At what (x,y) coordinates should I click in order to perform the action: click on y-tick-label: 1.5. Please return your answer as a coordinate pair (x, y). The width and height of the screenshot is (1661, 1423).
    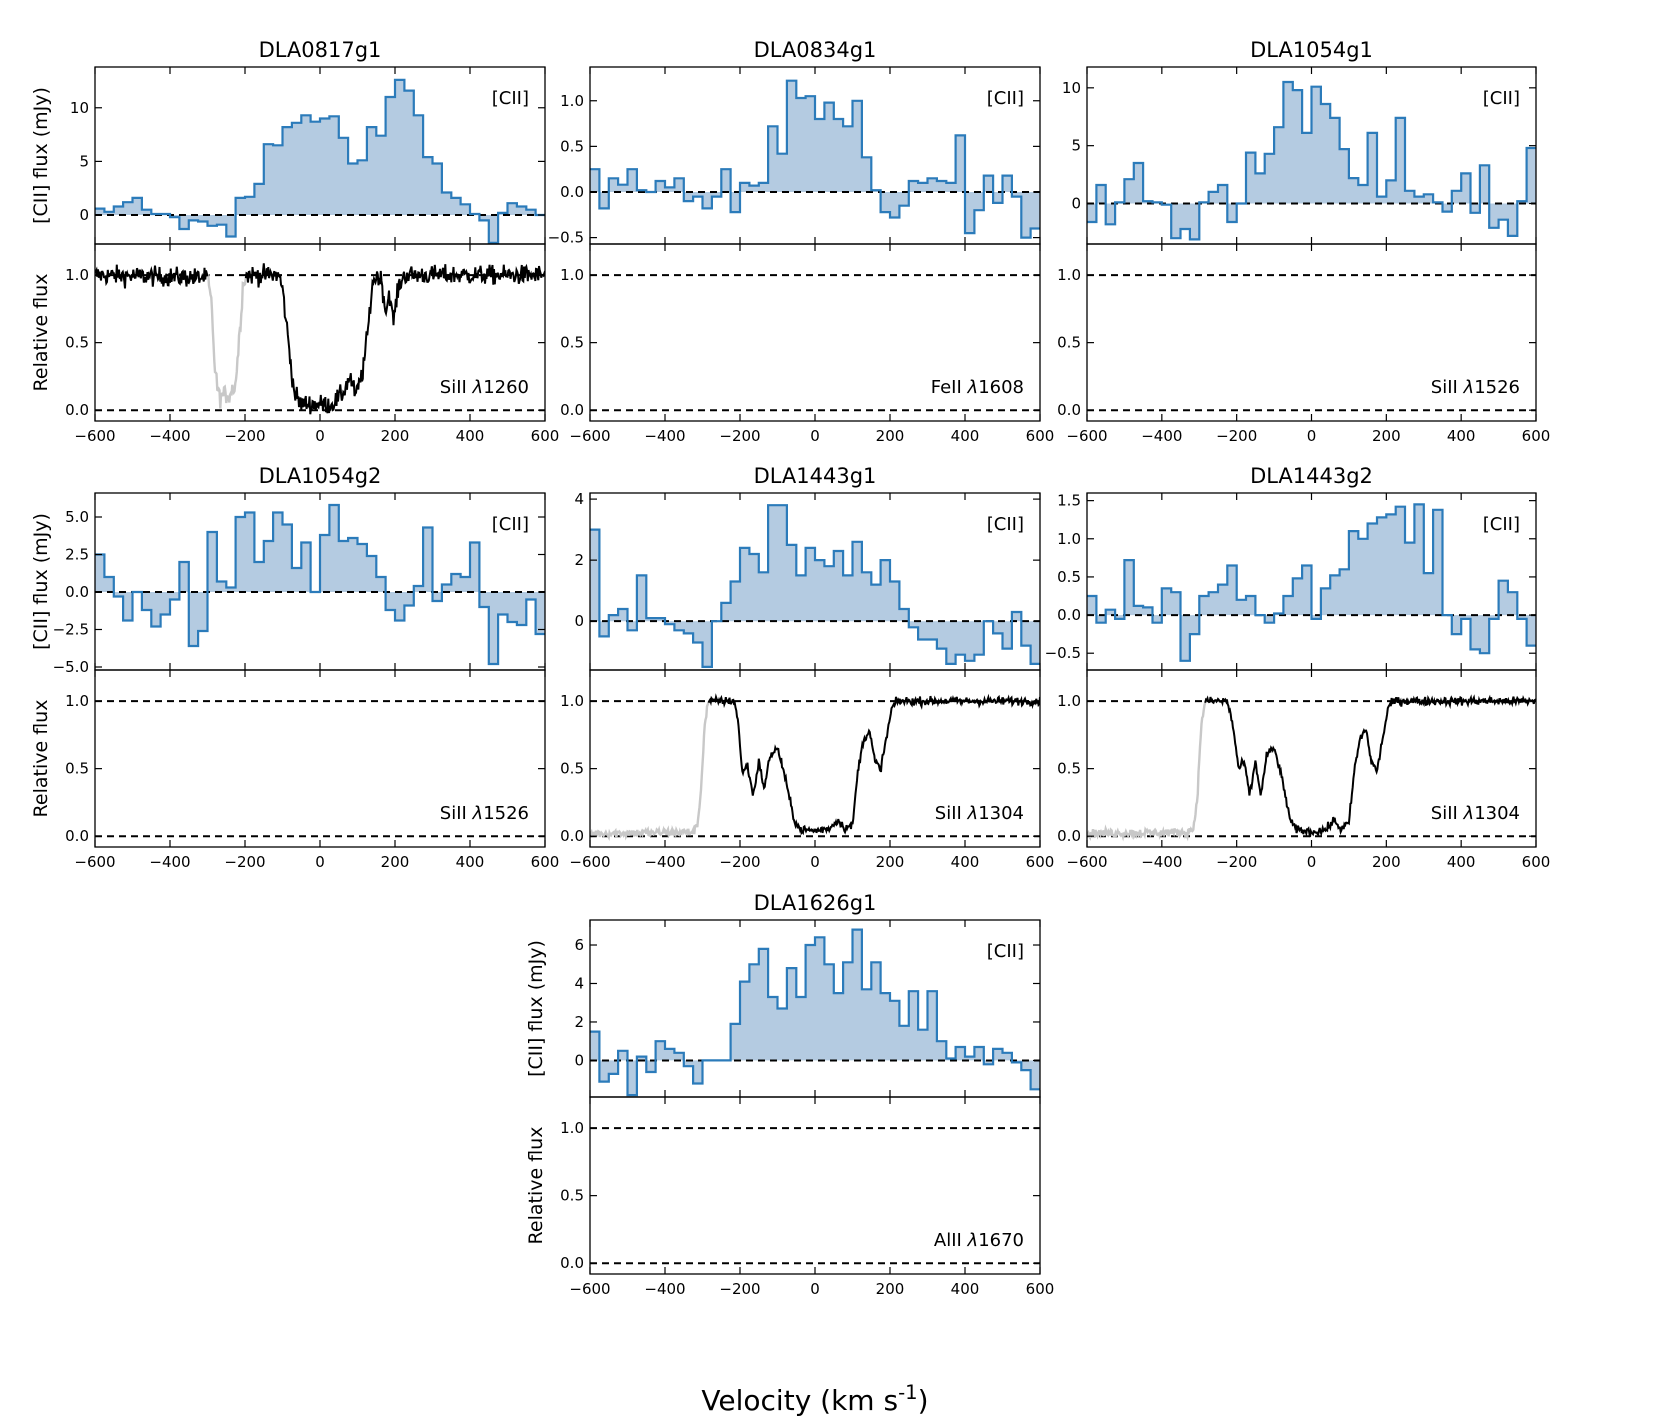
    Looking at the image, I should click on (1069, 501).